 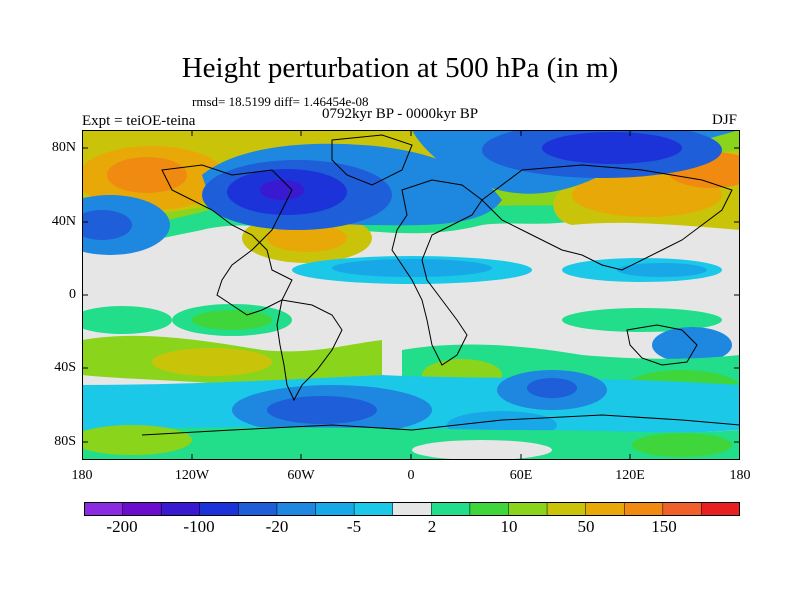 I want to click on colorbar-cells, so click(x=412, y=509).